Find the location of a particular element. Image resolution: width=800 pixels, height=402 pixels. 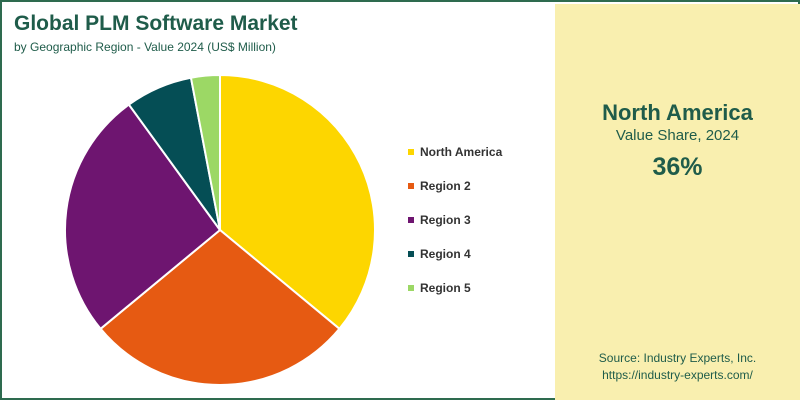

legend-item-region-3: Region 3 is located at coordinates (478, 220).